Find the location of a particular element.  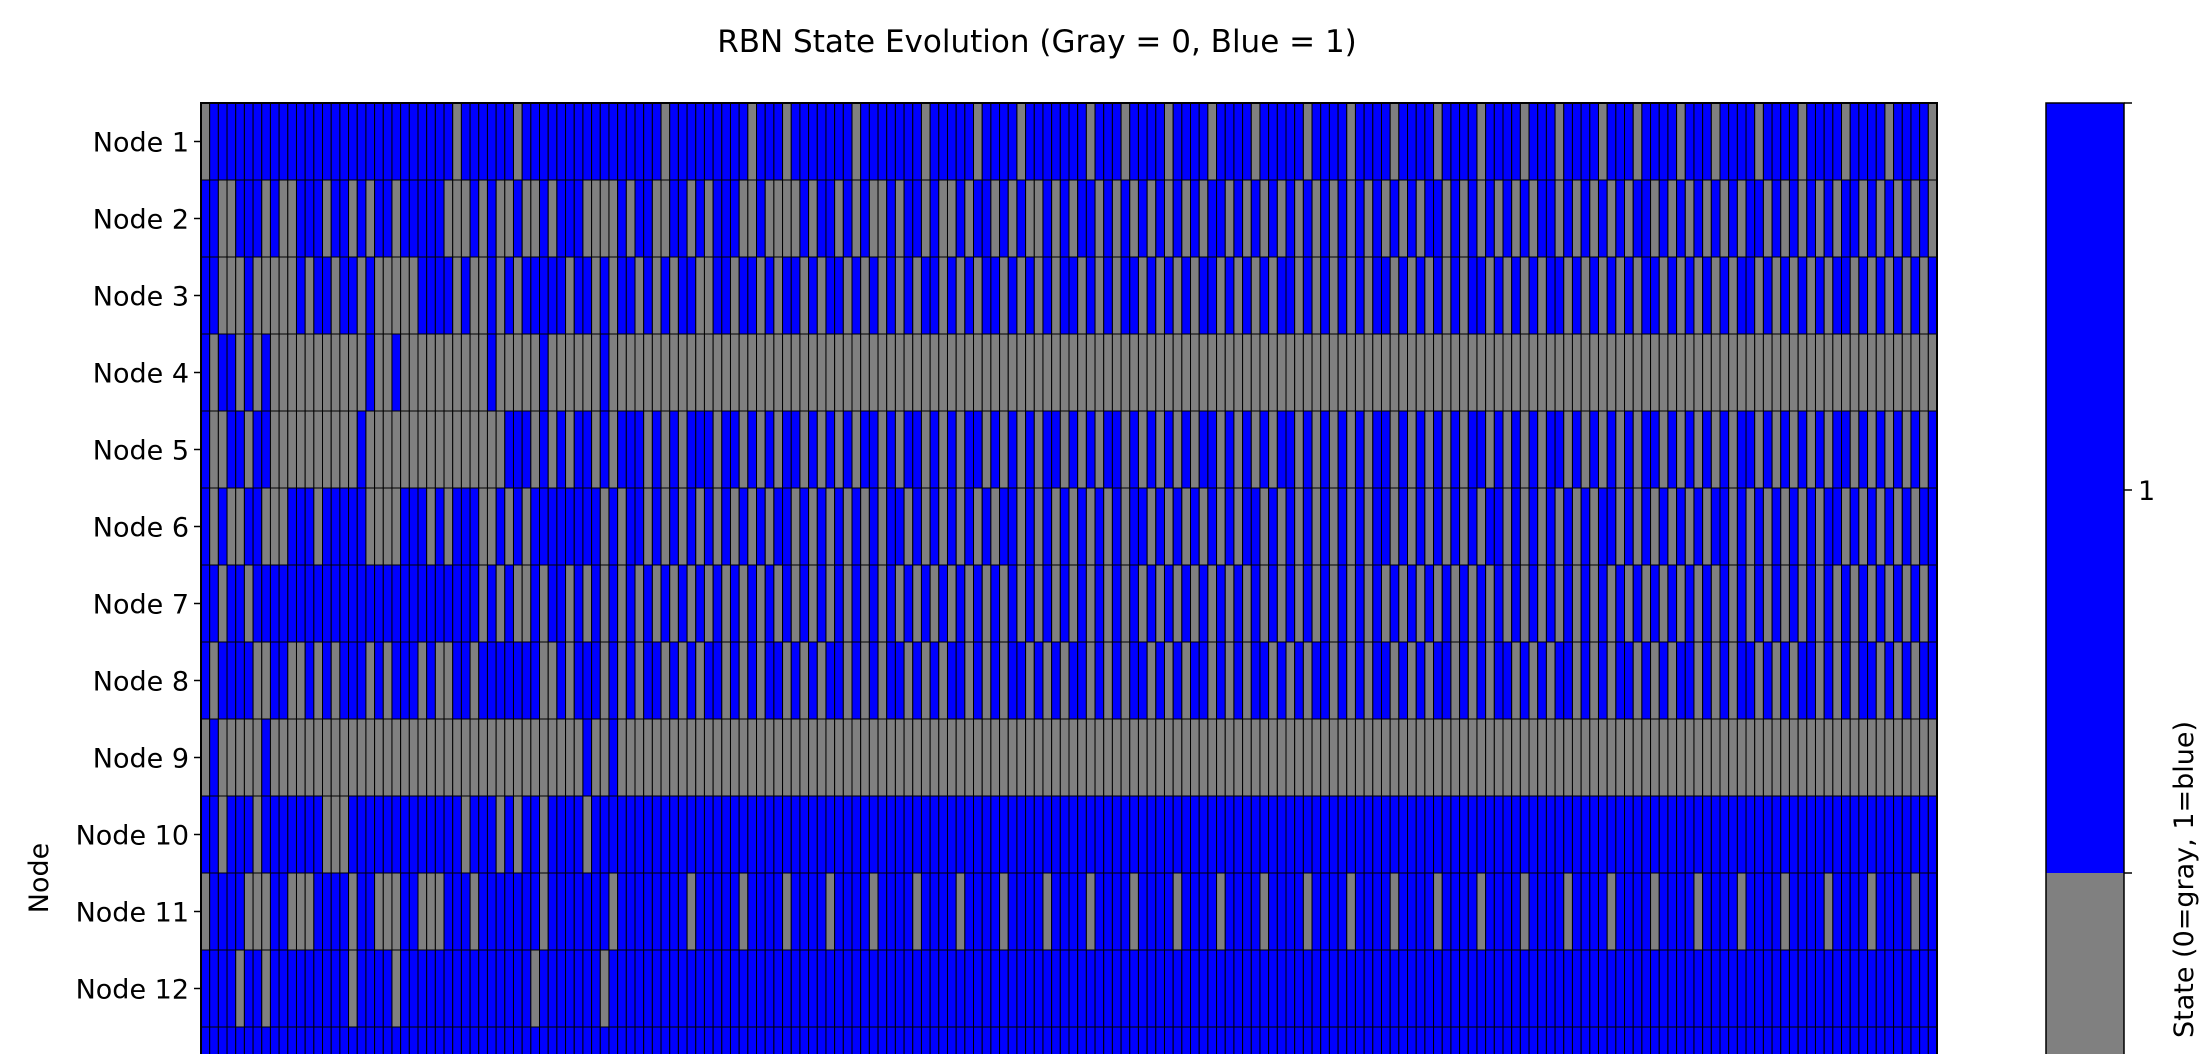

y-tick-label: Node 3 is located at coordinates (141, 297).